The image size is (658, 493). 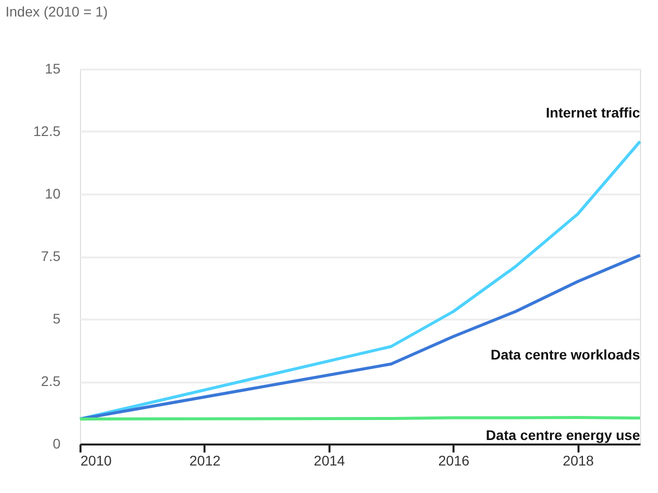 What do you see at coordinates (51, 381) in the screenshot?
I see `y-tick-label: 2.5` at bounding box center [51, 381].